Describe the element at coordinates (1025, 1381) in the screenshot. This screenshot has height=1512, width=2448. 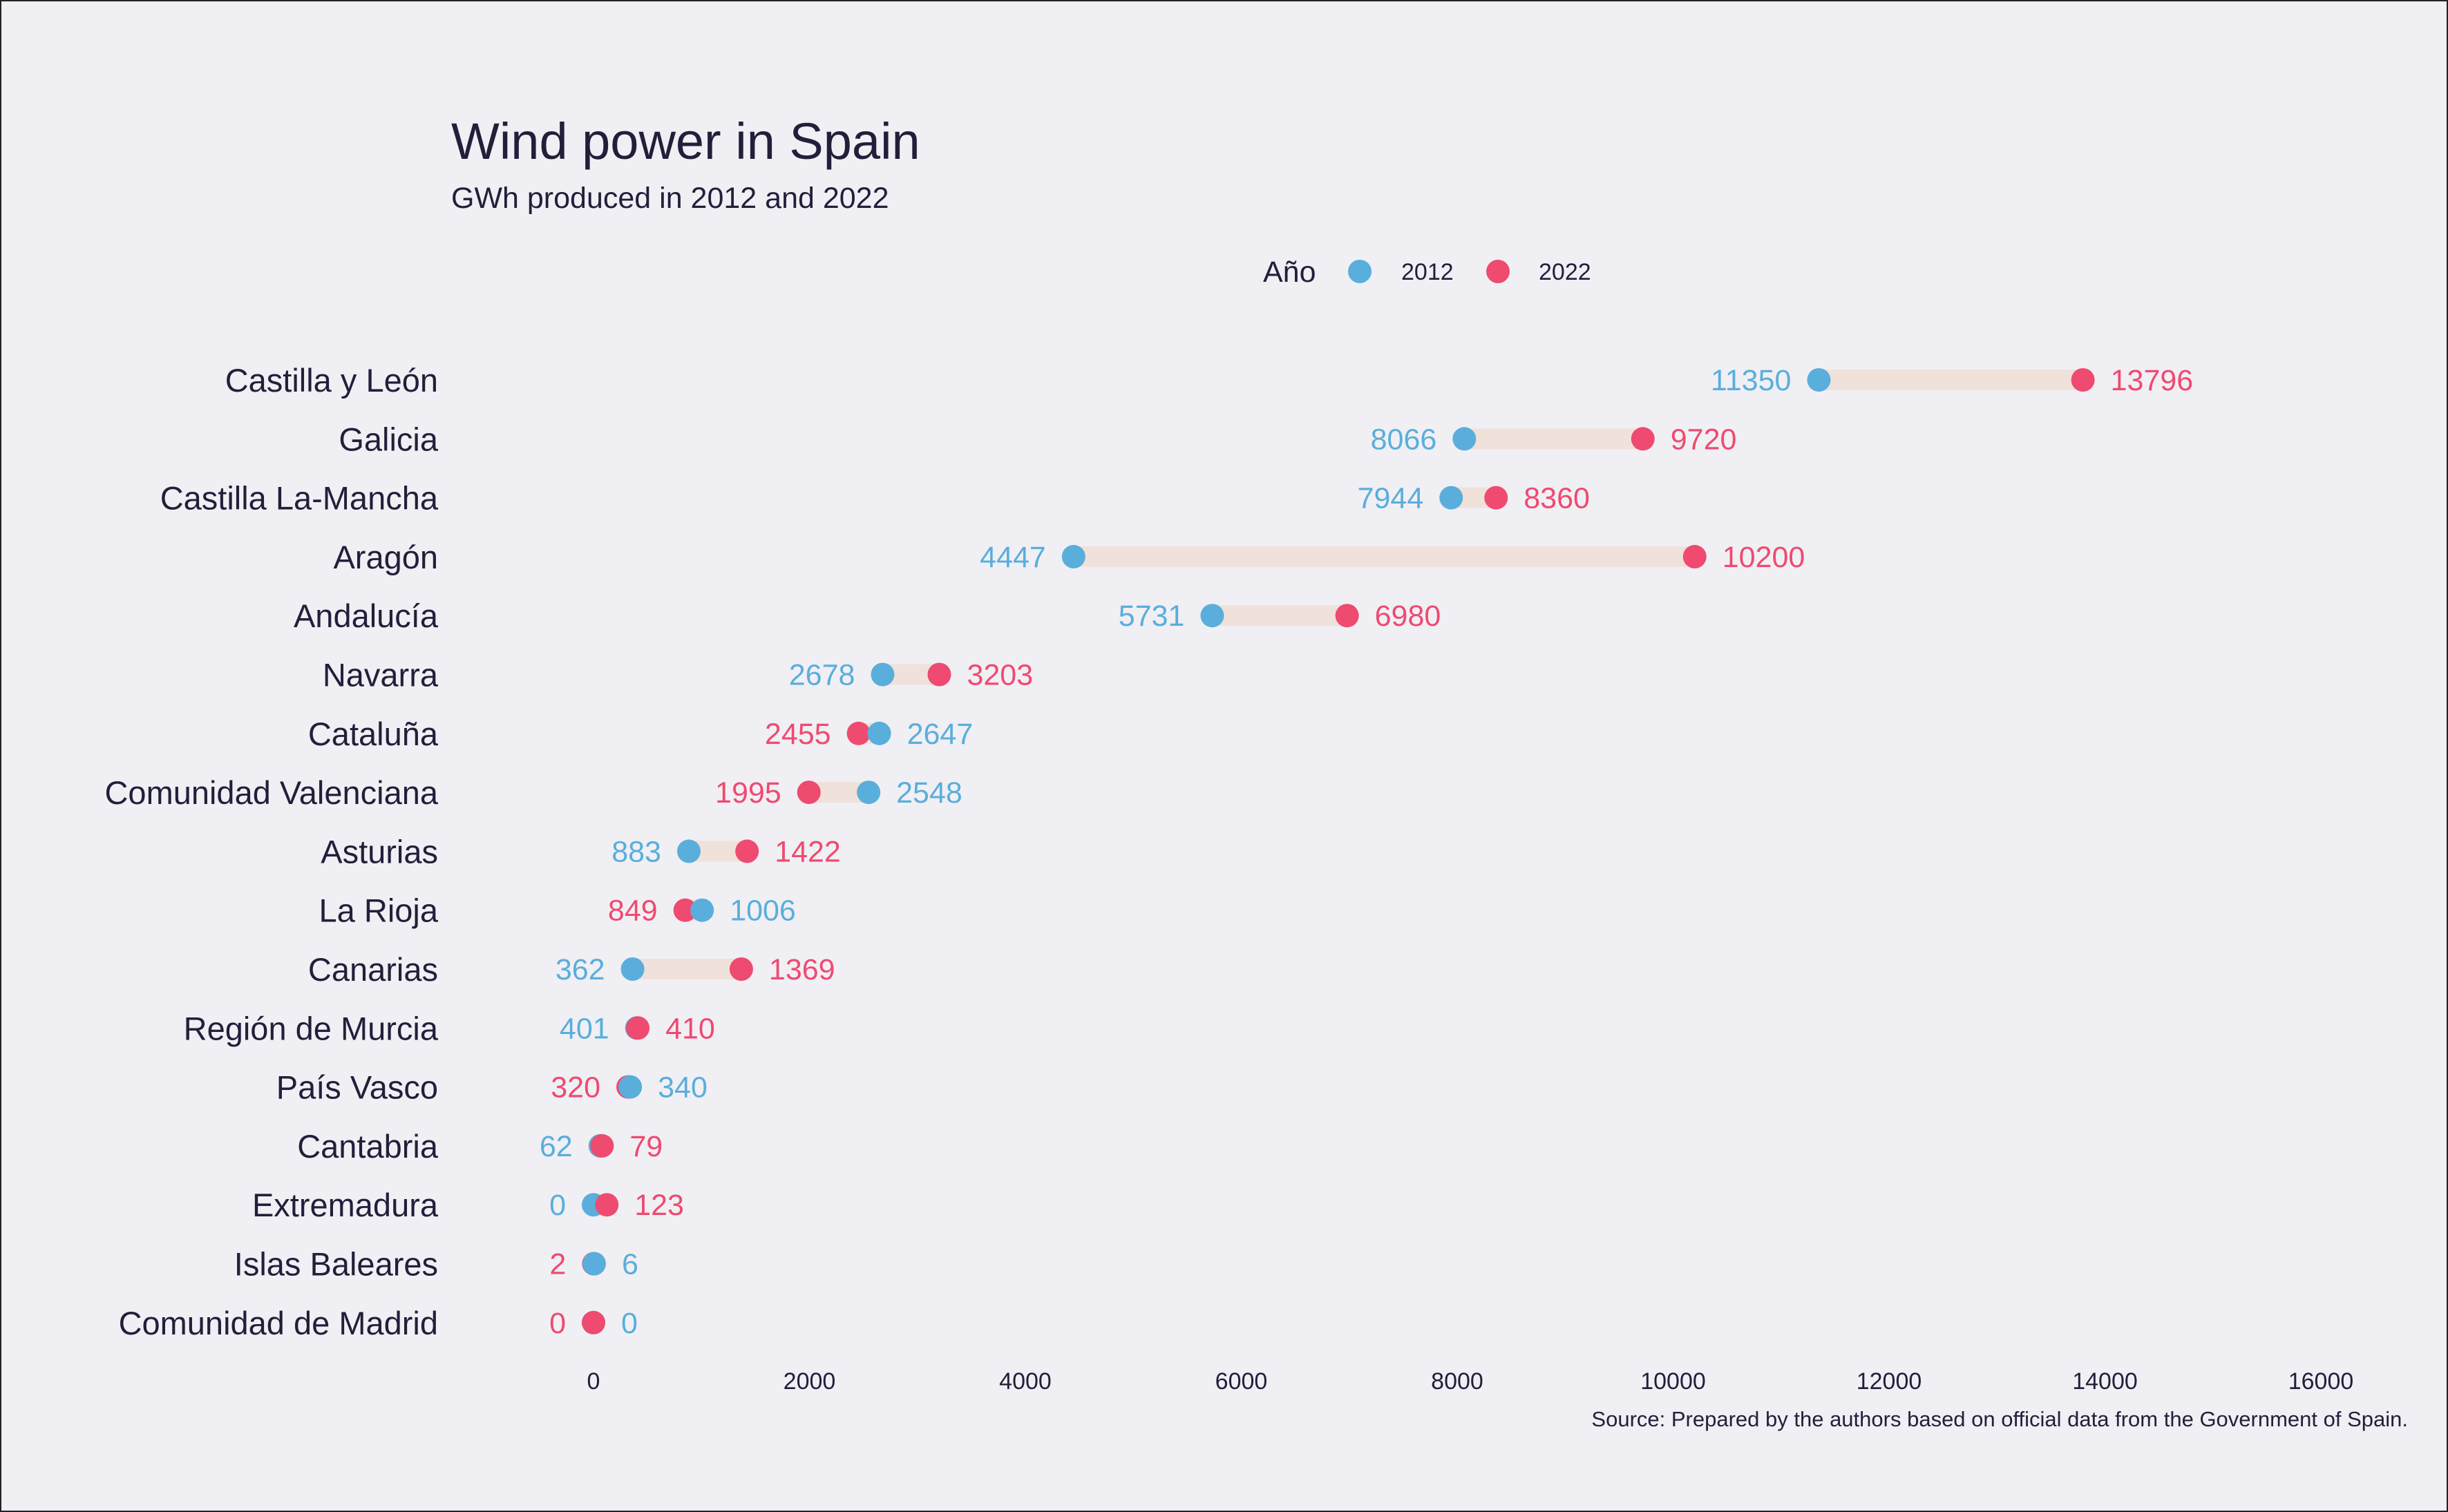
I see `x-tick-label: 4000` at that location.